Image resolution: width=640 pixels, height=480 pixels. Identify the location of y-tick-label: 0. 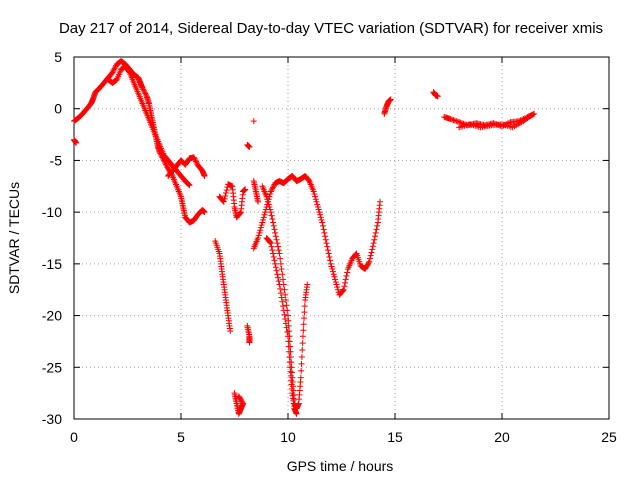
(58, 109).